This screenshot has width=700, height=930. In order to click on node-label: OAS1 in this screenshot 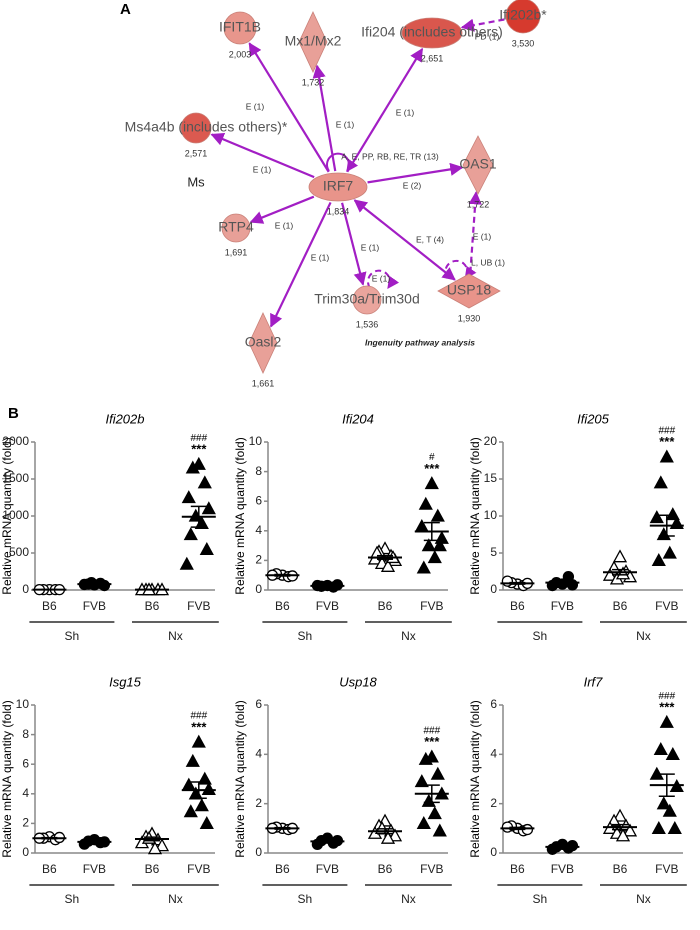, I will do `click(478, 164)`.